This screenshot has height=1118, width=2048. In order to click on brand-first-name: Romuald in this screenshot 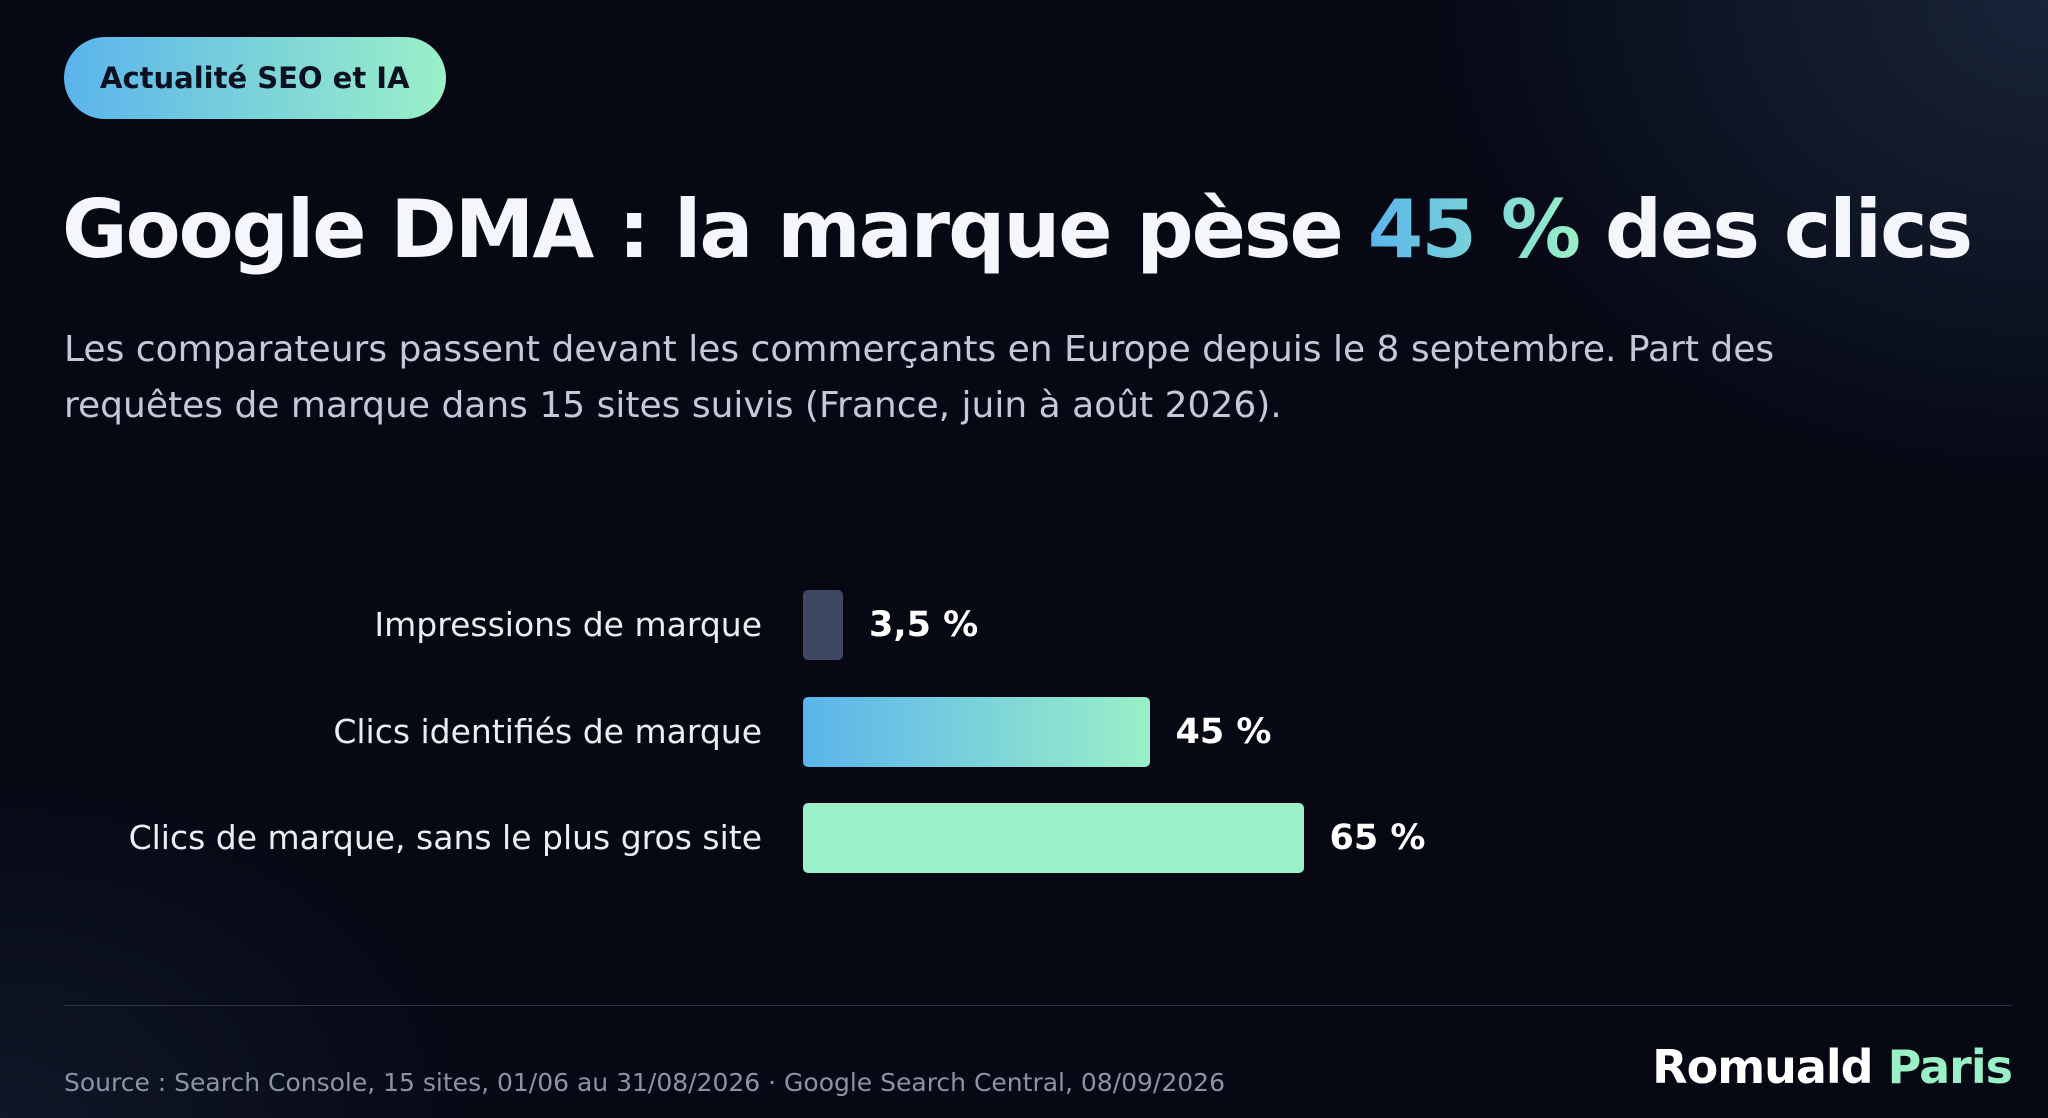, I will do `click(1762, 1067)`.